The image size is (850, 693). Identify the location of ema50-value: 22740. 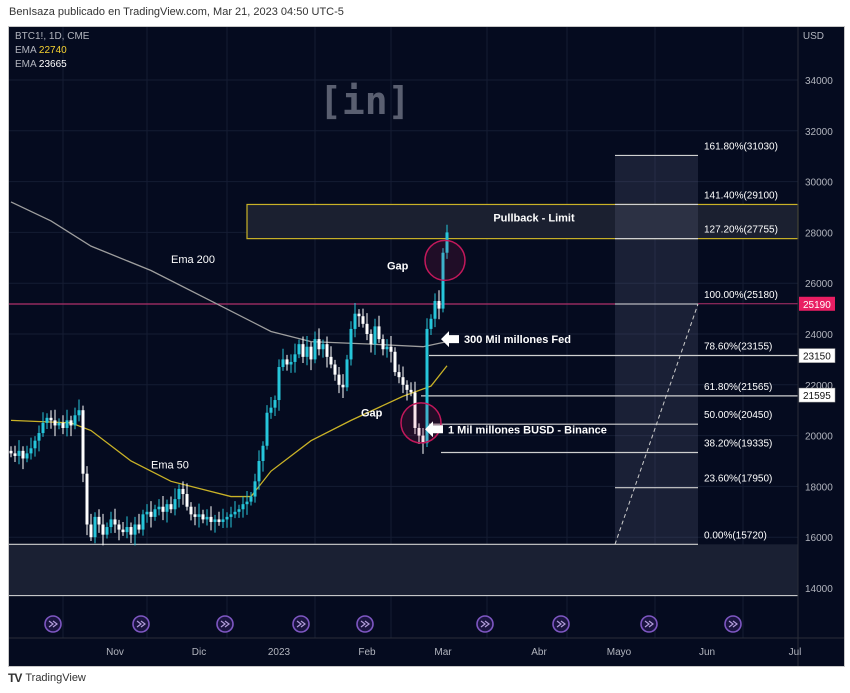
(52, 50).